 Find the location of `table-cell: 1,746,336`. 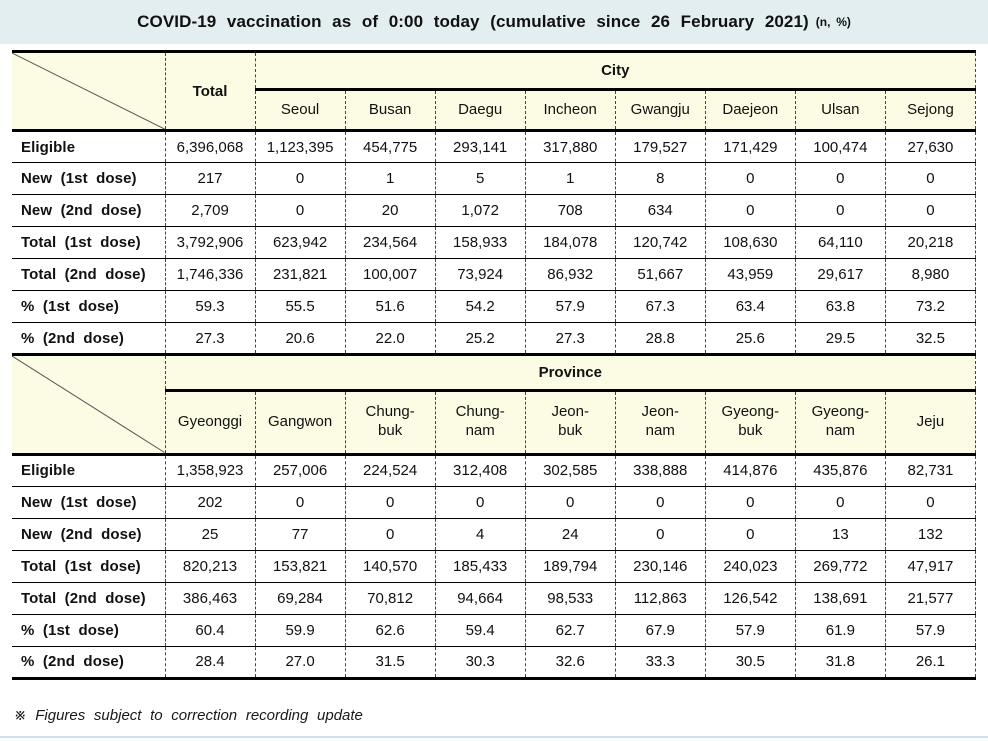

table-cell: 1,746,336 is located at coordinates (210, 274).